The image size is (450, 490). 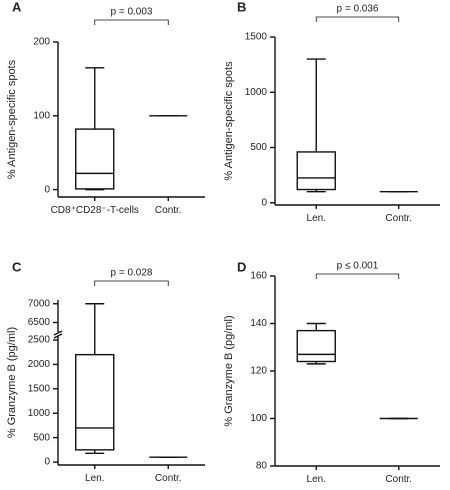 I want to click on y-tick-label: 2000, so click(x=39, y=364).